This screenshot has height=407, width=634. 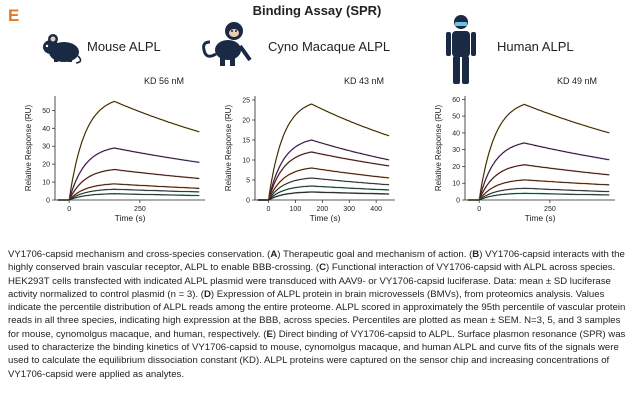 I want to click on mouse-icon, so click(x=62, y=49).